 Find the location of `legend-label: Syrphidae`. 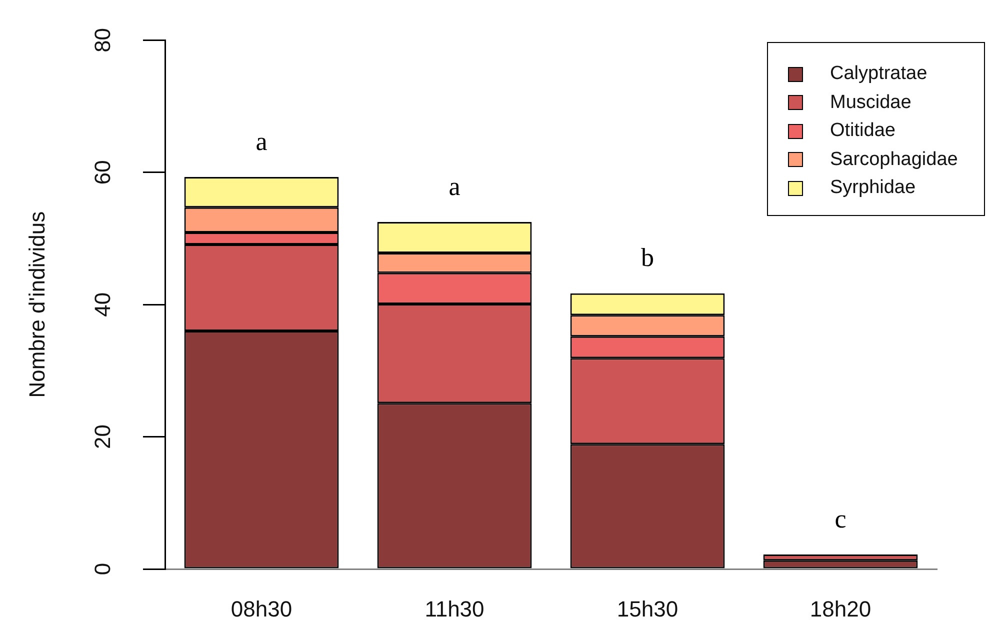

legend-label: Syrphidae is located at coordinates (873, 188).